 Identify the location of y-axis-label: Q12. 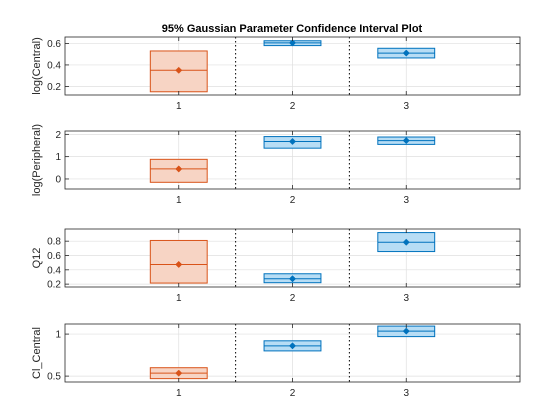
(37, 258).